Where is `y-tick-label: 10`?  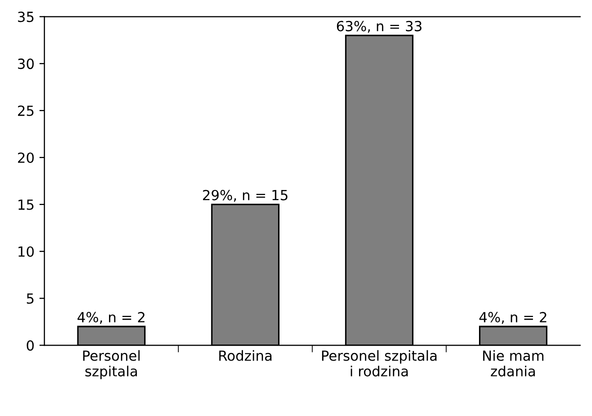
y-tick-label: 10 is located at coordinates (26, 251).